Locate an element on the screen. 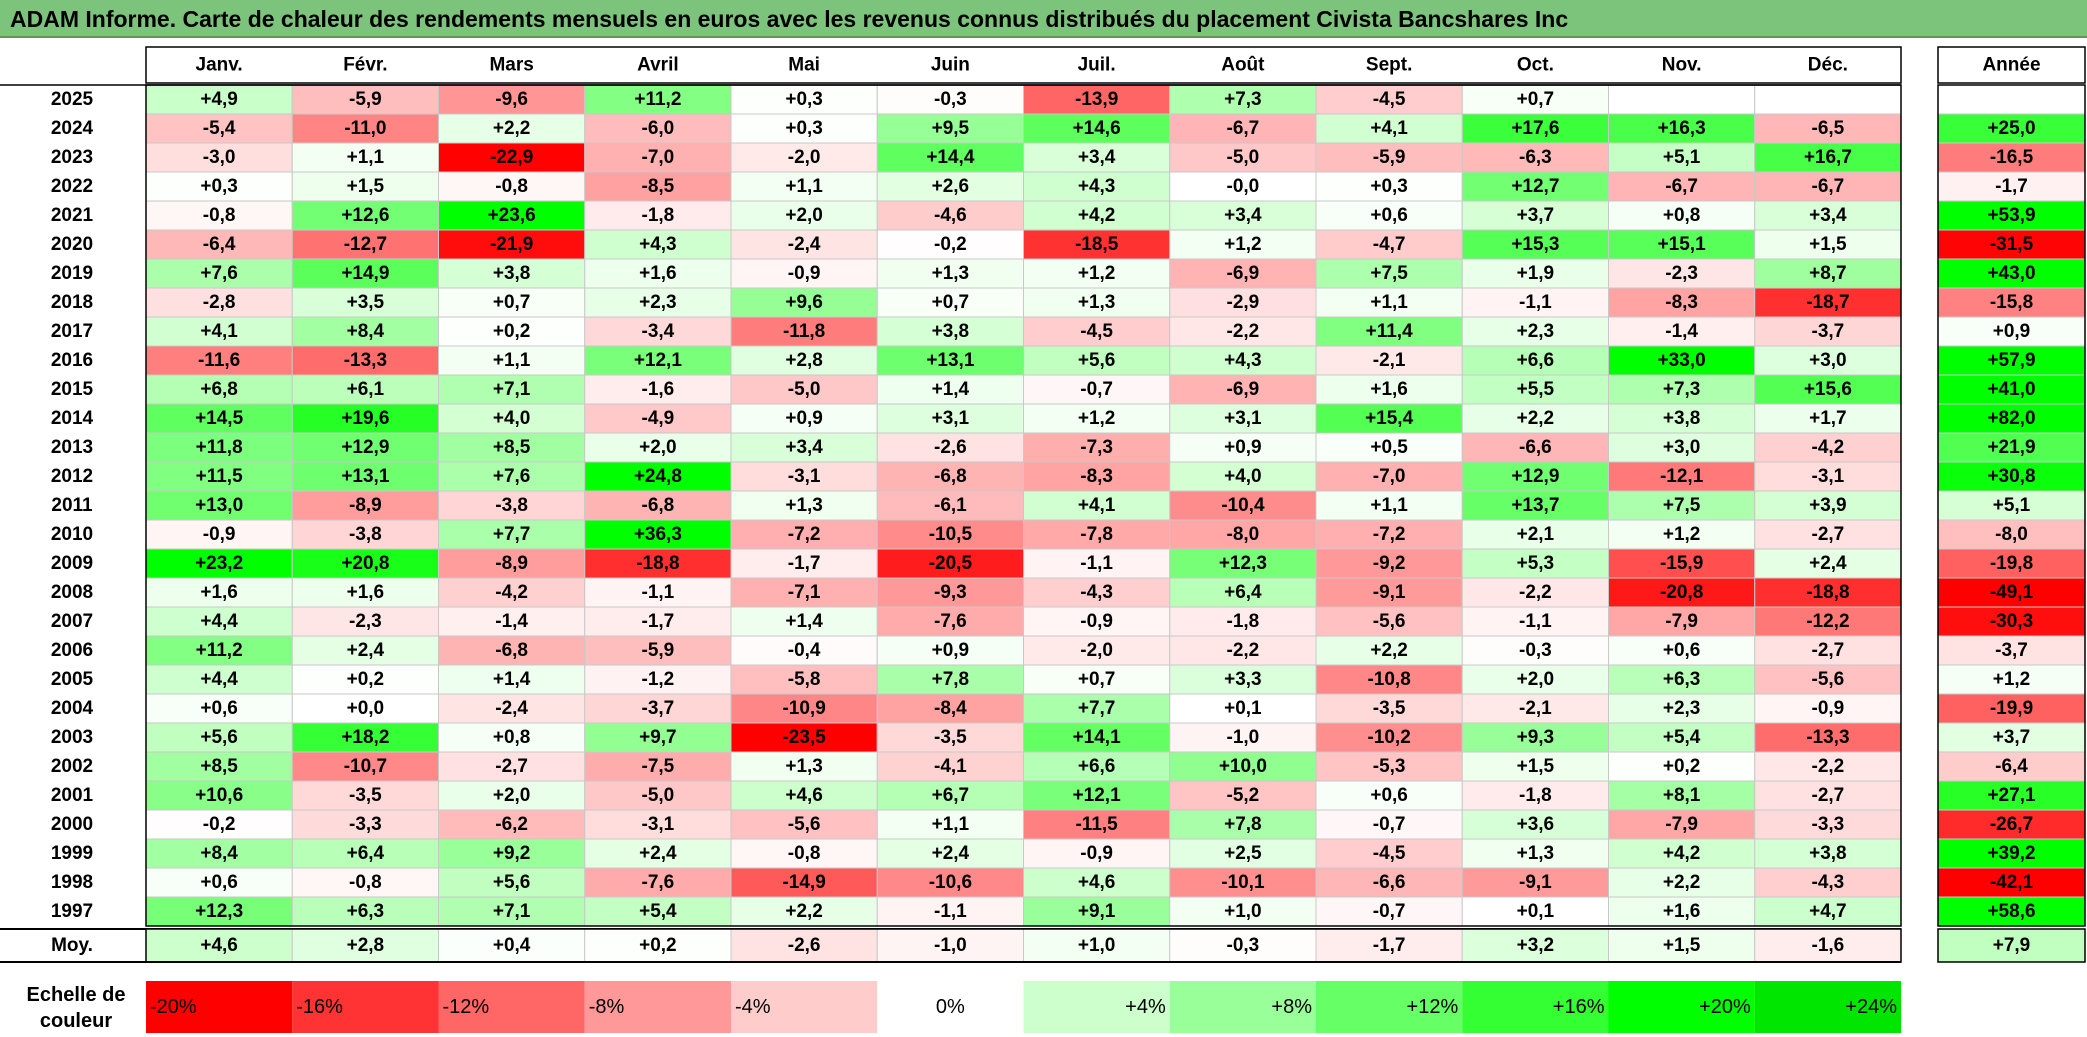 The image size is (2087, 1037). cell-value: -8,4 is located at coordinates (950, 708).